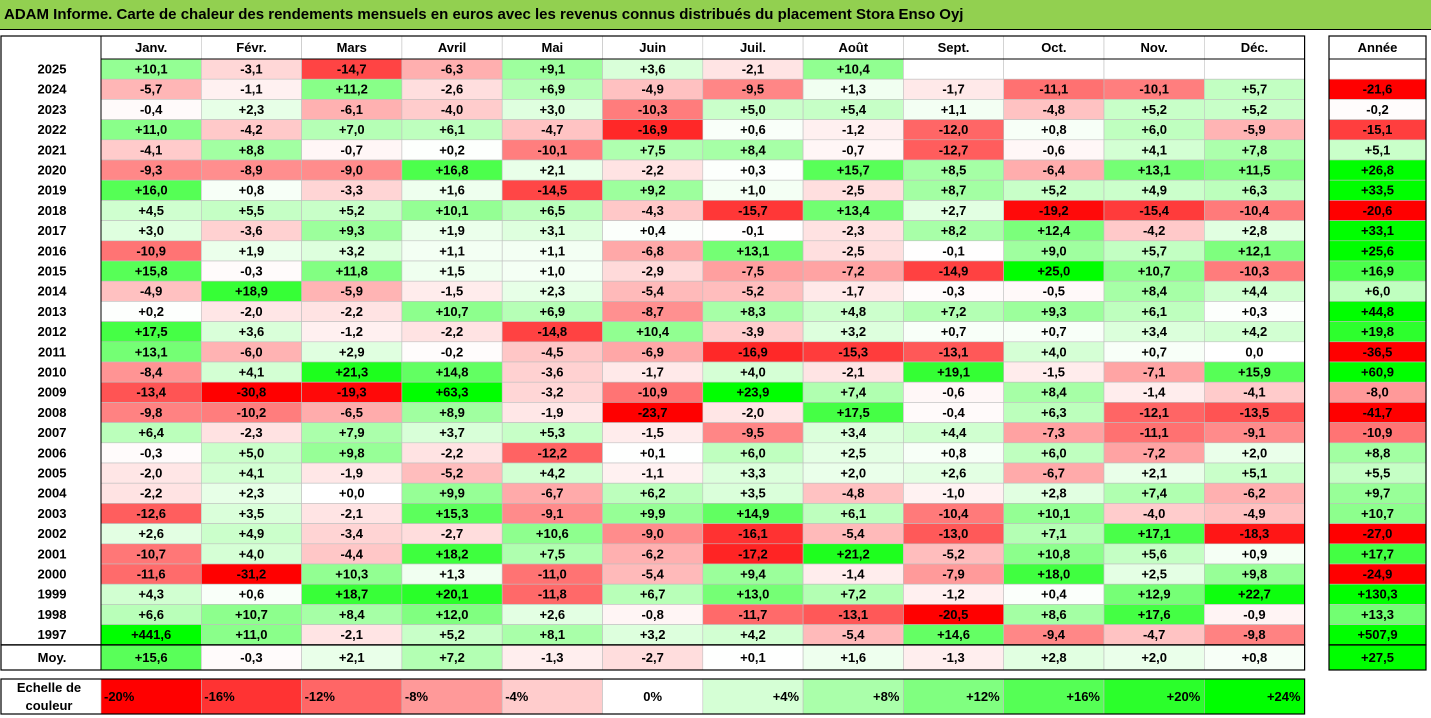 Image resolution: width=1431 pixels, height=718 pixels. Describe the element at coordinates (653, 109) in the screenshot. I see `cell-value: -10,3` at that location.